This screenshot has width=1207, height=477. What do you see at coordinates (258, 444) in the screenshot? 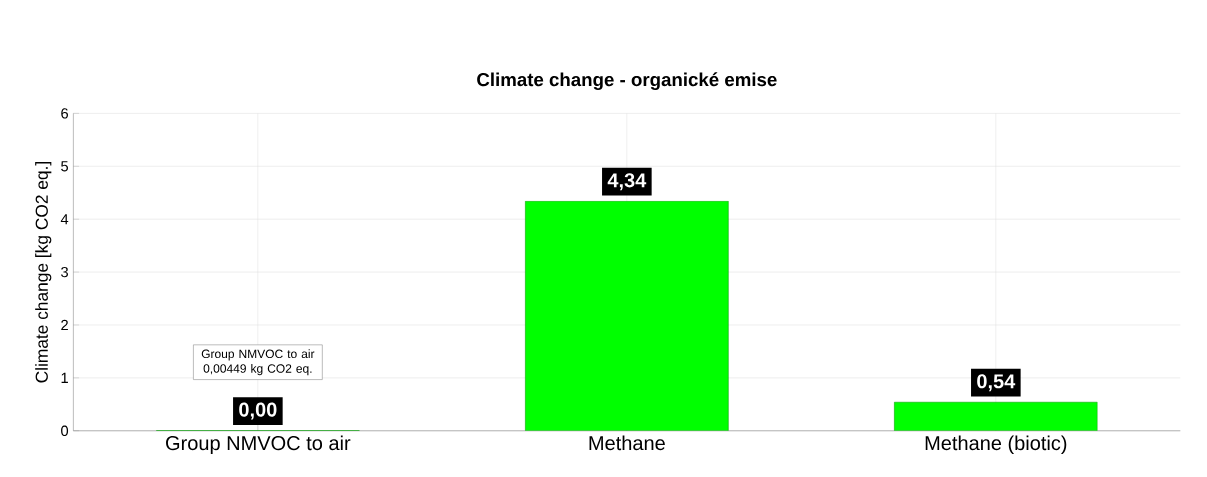
I see `x-tick-label: Group NMVOC to air` at bounding box center [258, 444].